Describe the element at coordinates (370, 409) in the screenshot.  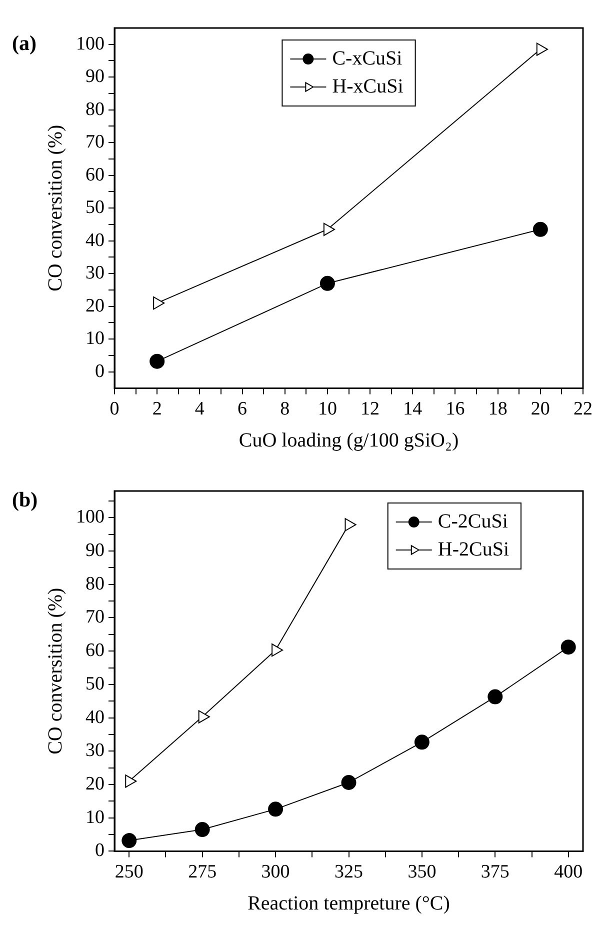
I see `x-tick-label: 12` at that location.